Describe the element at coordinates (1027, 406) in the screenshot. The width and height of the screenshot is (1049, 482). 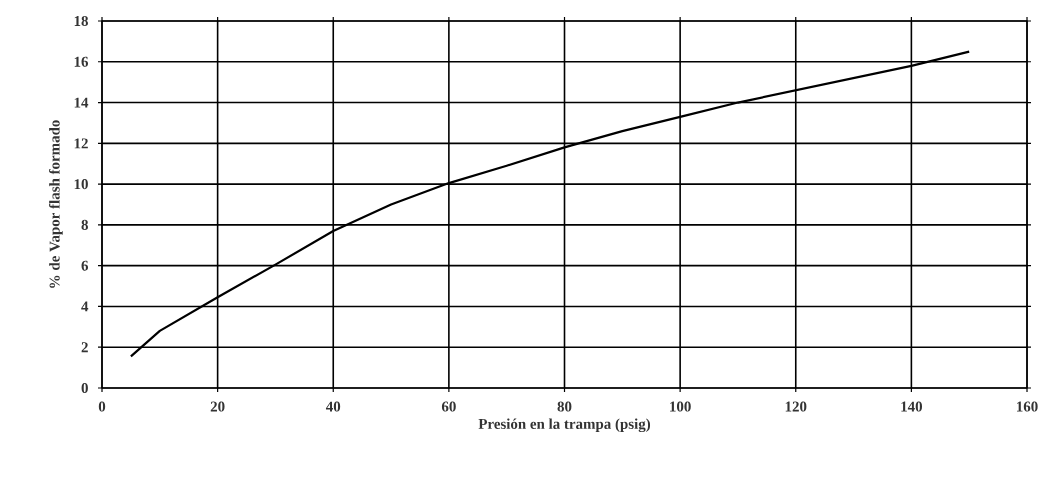
I see `x-tick-label: 160` at that location.